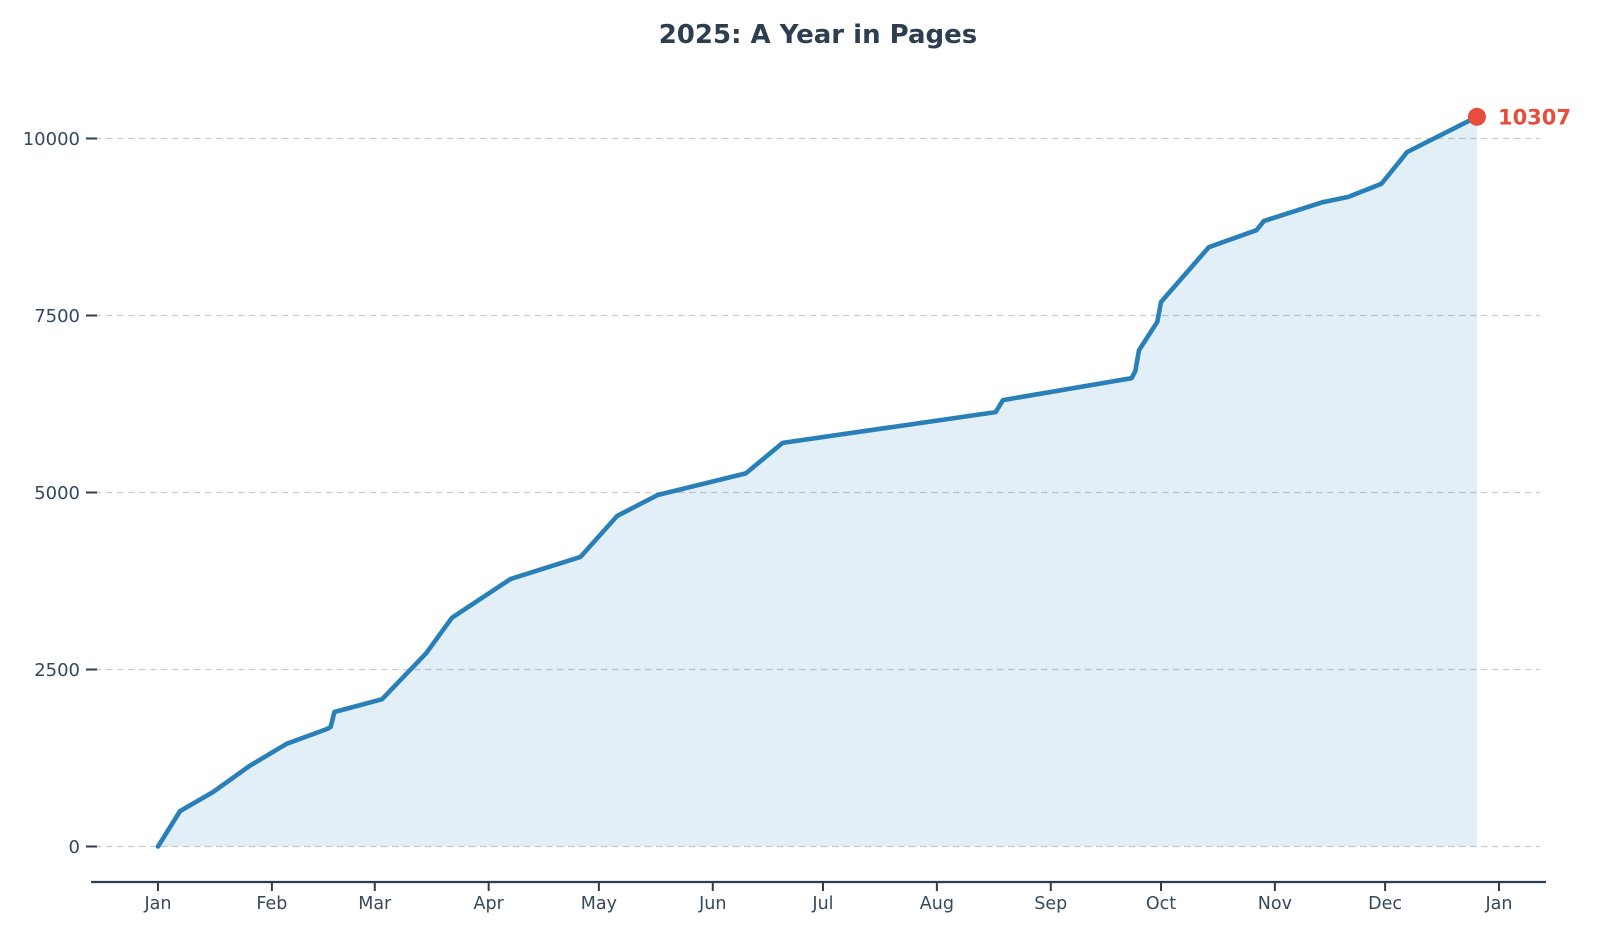 The height and width of the screenshot is (933, 1600). Describe the element at coordinates (1476, 116) in the screenshot. I see `end-dot` at that location.